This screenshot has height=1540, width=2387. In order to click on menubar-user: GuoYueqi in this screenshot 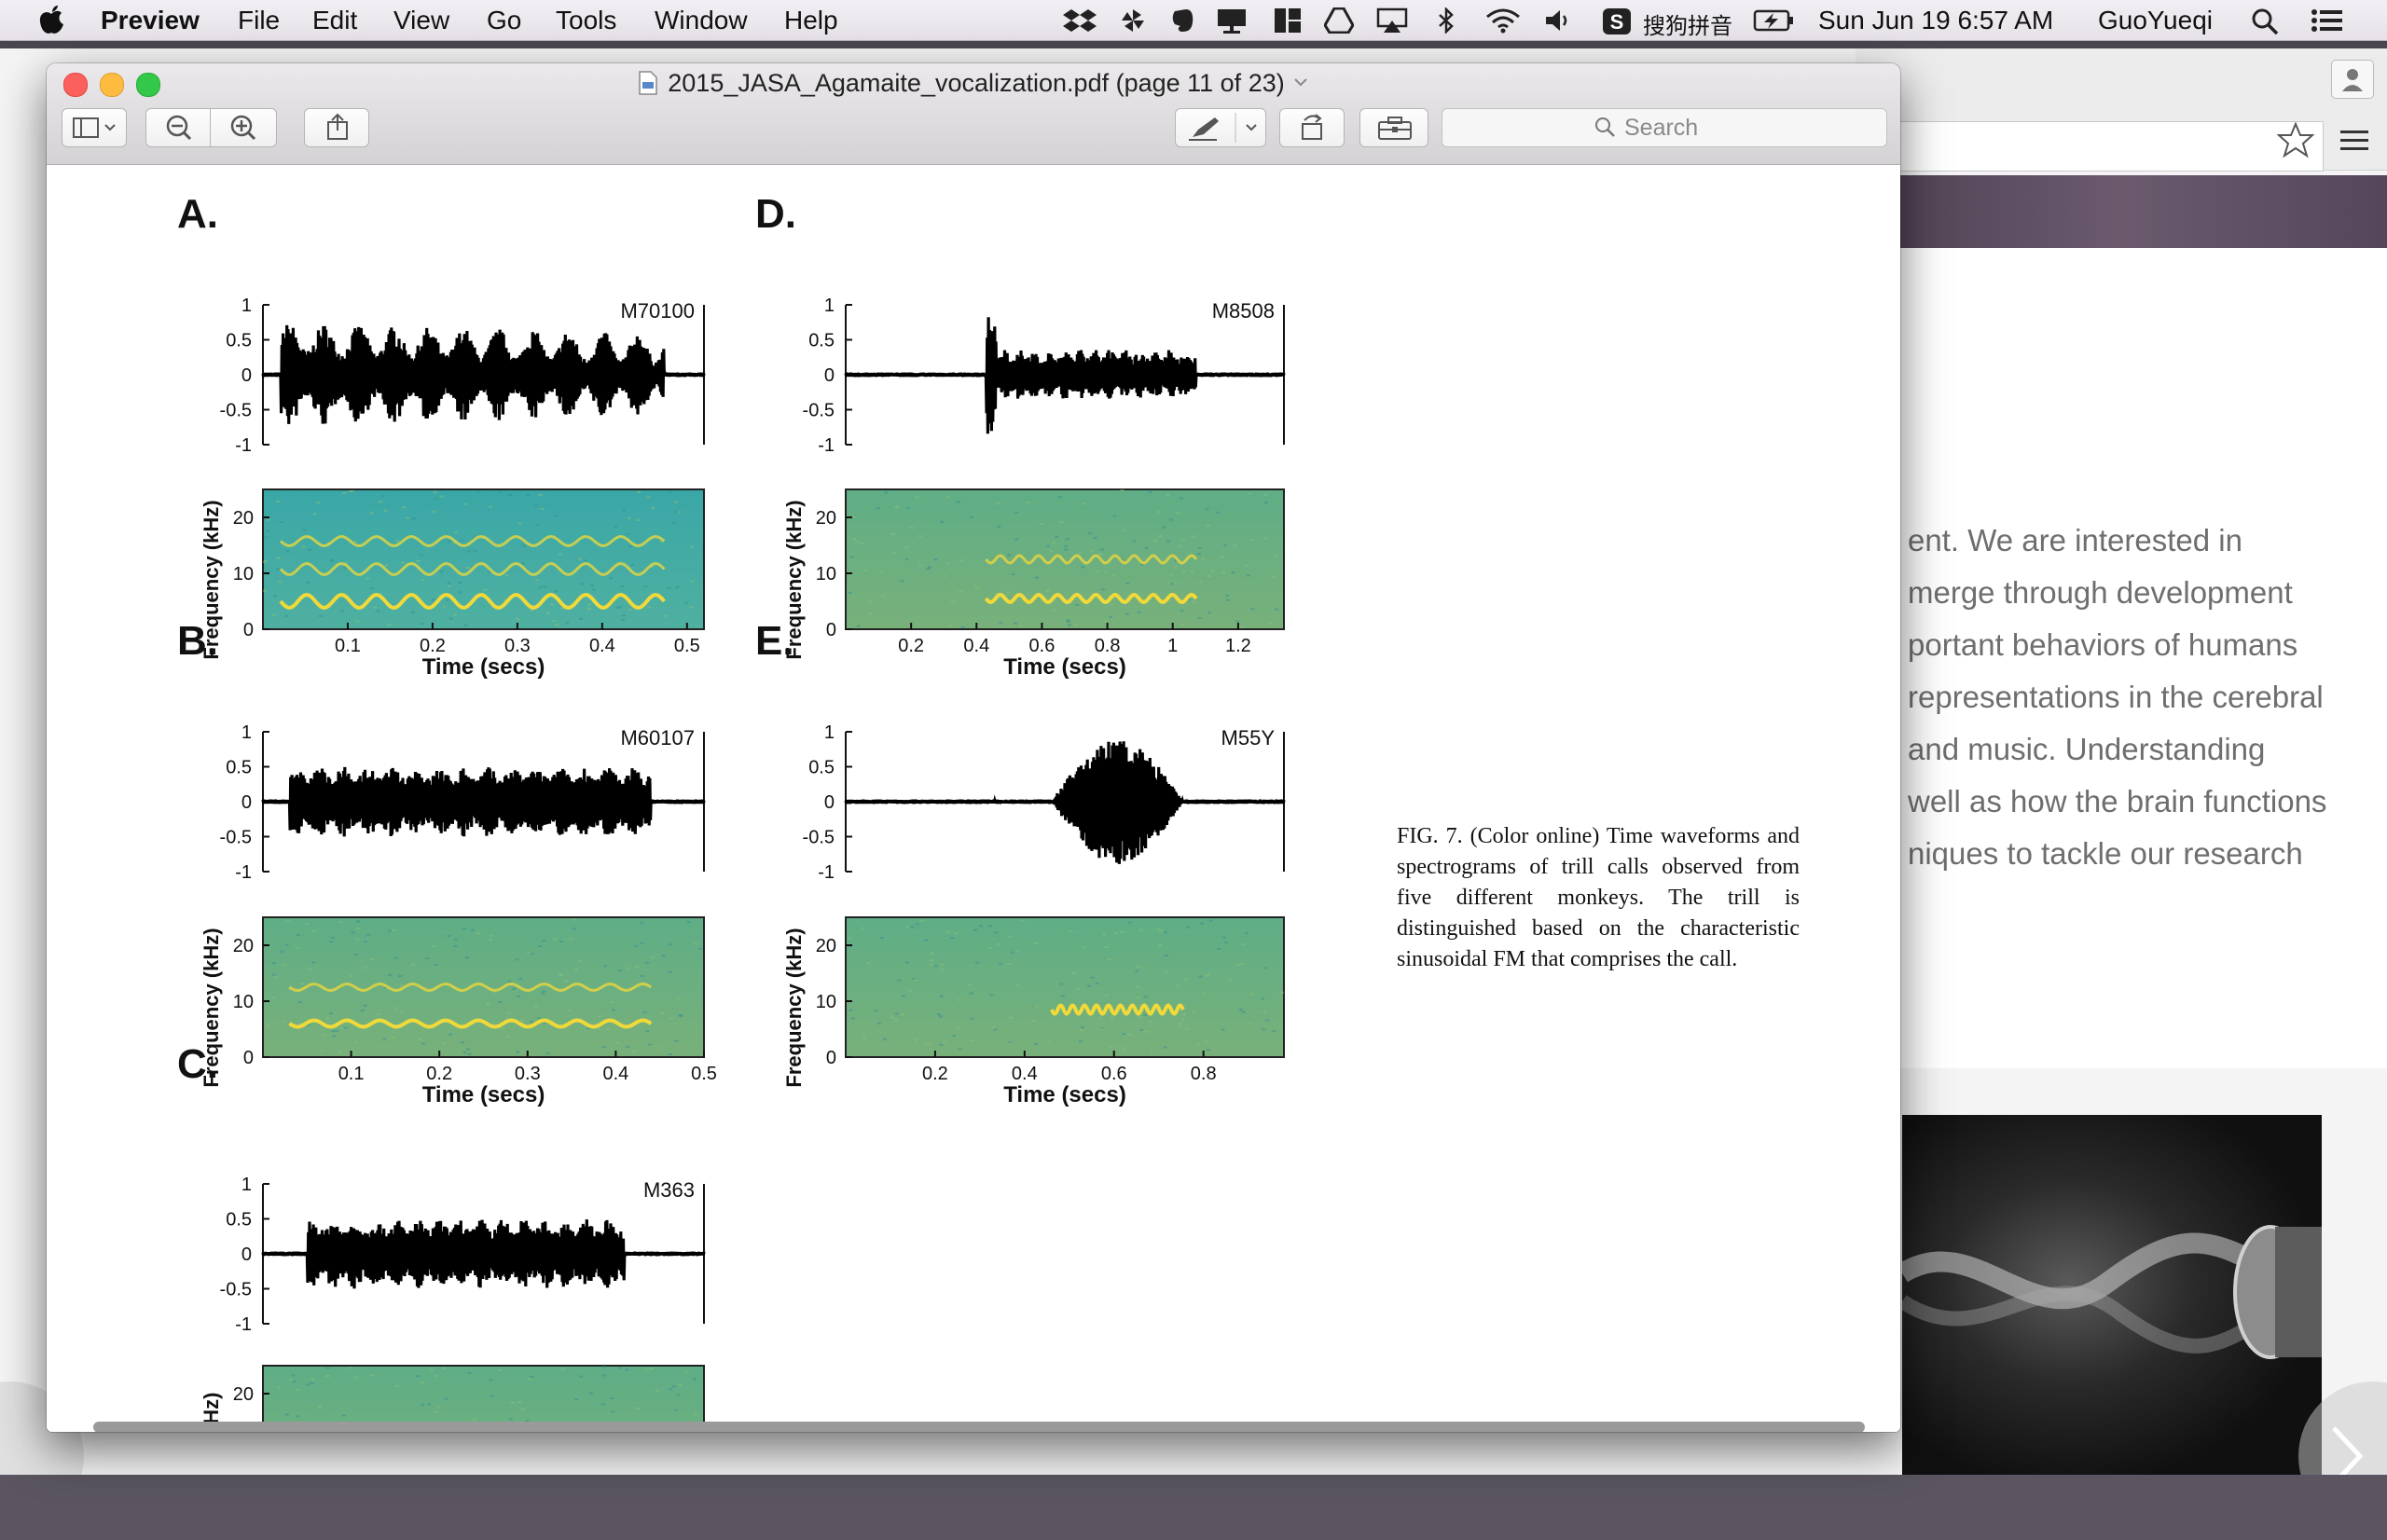, I will do `click(2155, 20)`.